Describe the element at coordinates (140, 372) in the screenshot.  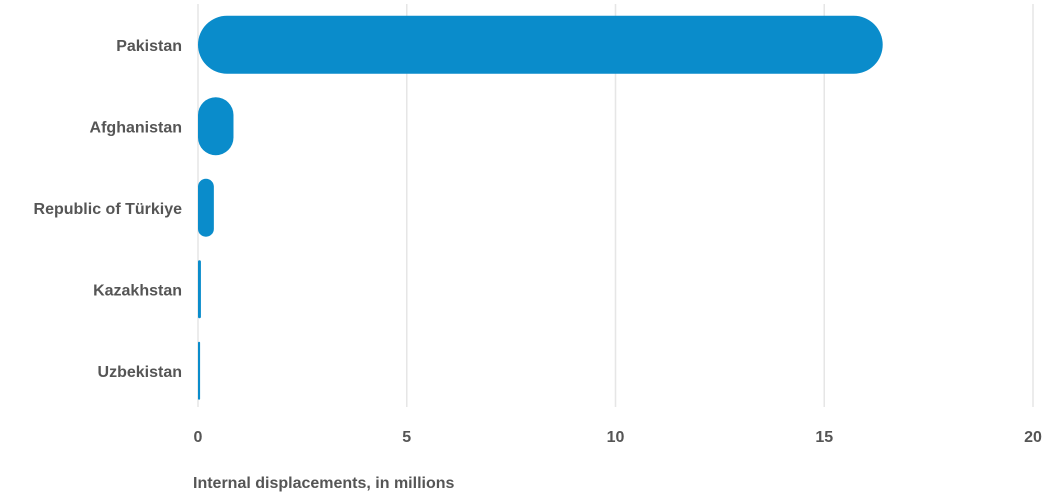
I see `category-label: Uzbekistan` at that location.